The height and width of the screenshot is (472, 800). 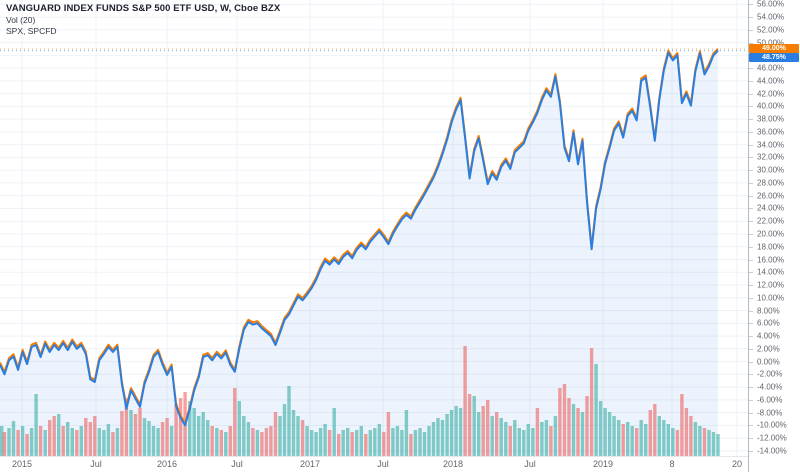 What do you see at coordinates (374, 464) in the screenshot?
I see `time-axis: 2015 Jul 2016 Jul 2017 Jul 2018 Jul 2019 8 20` at bounding box center [374, 464].